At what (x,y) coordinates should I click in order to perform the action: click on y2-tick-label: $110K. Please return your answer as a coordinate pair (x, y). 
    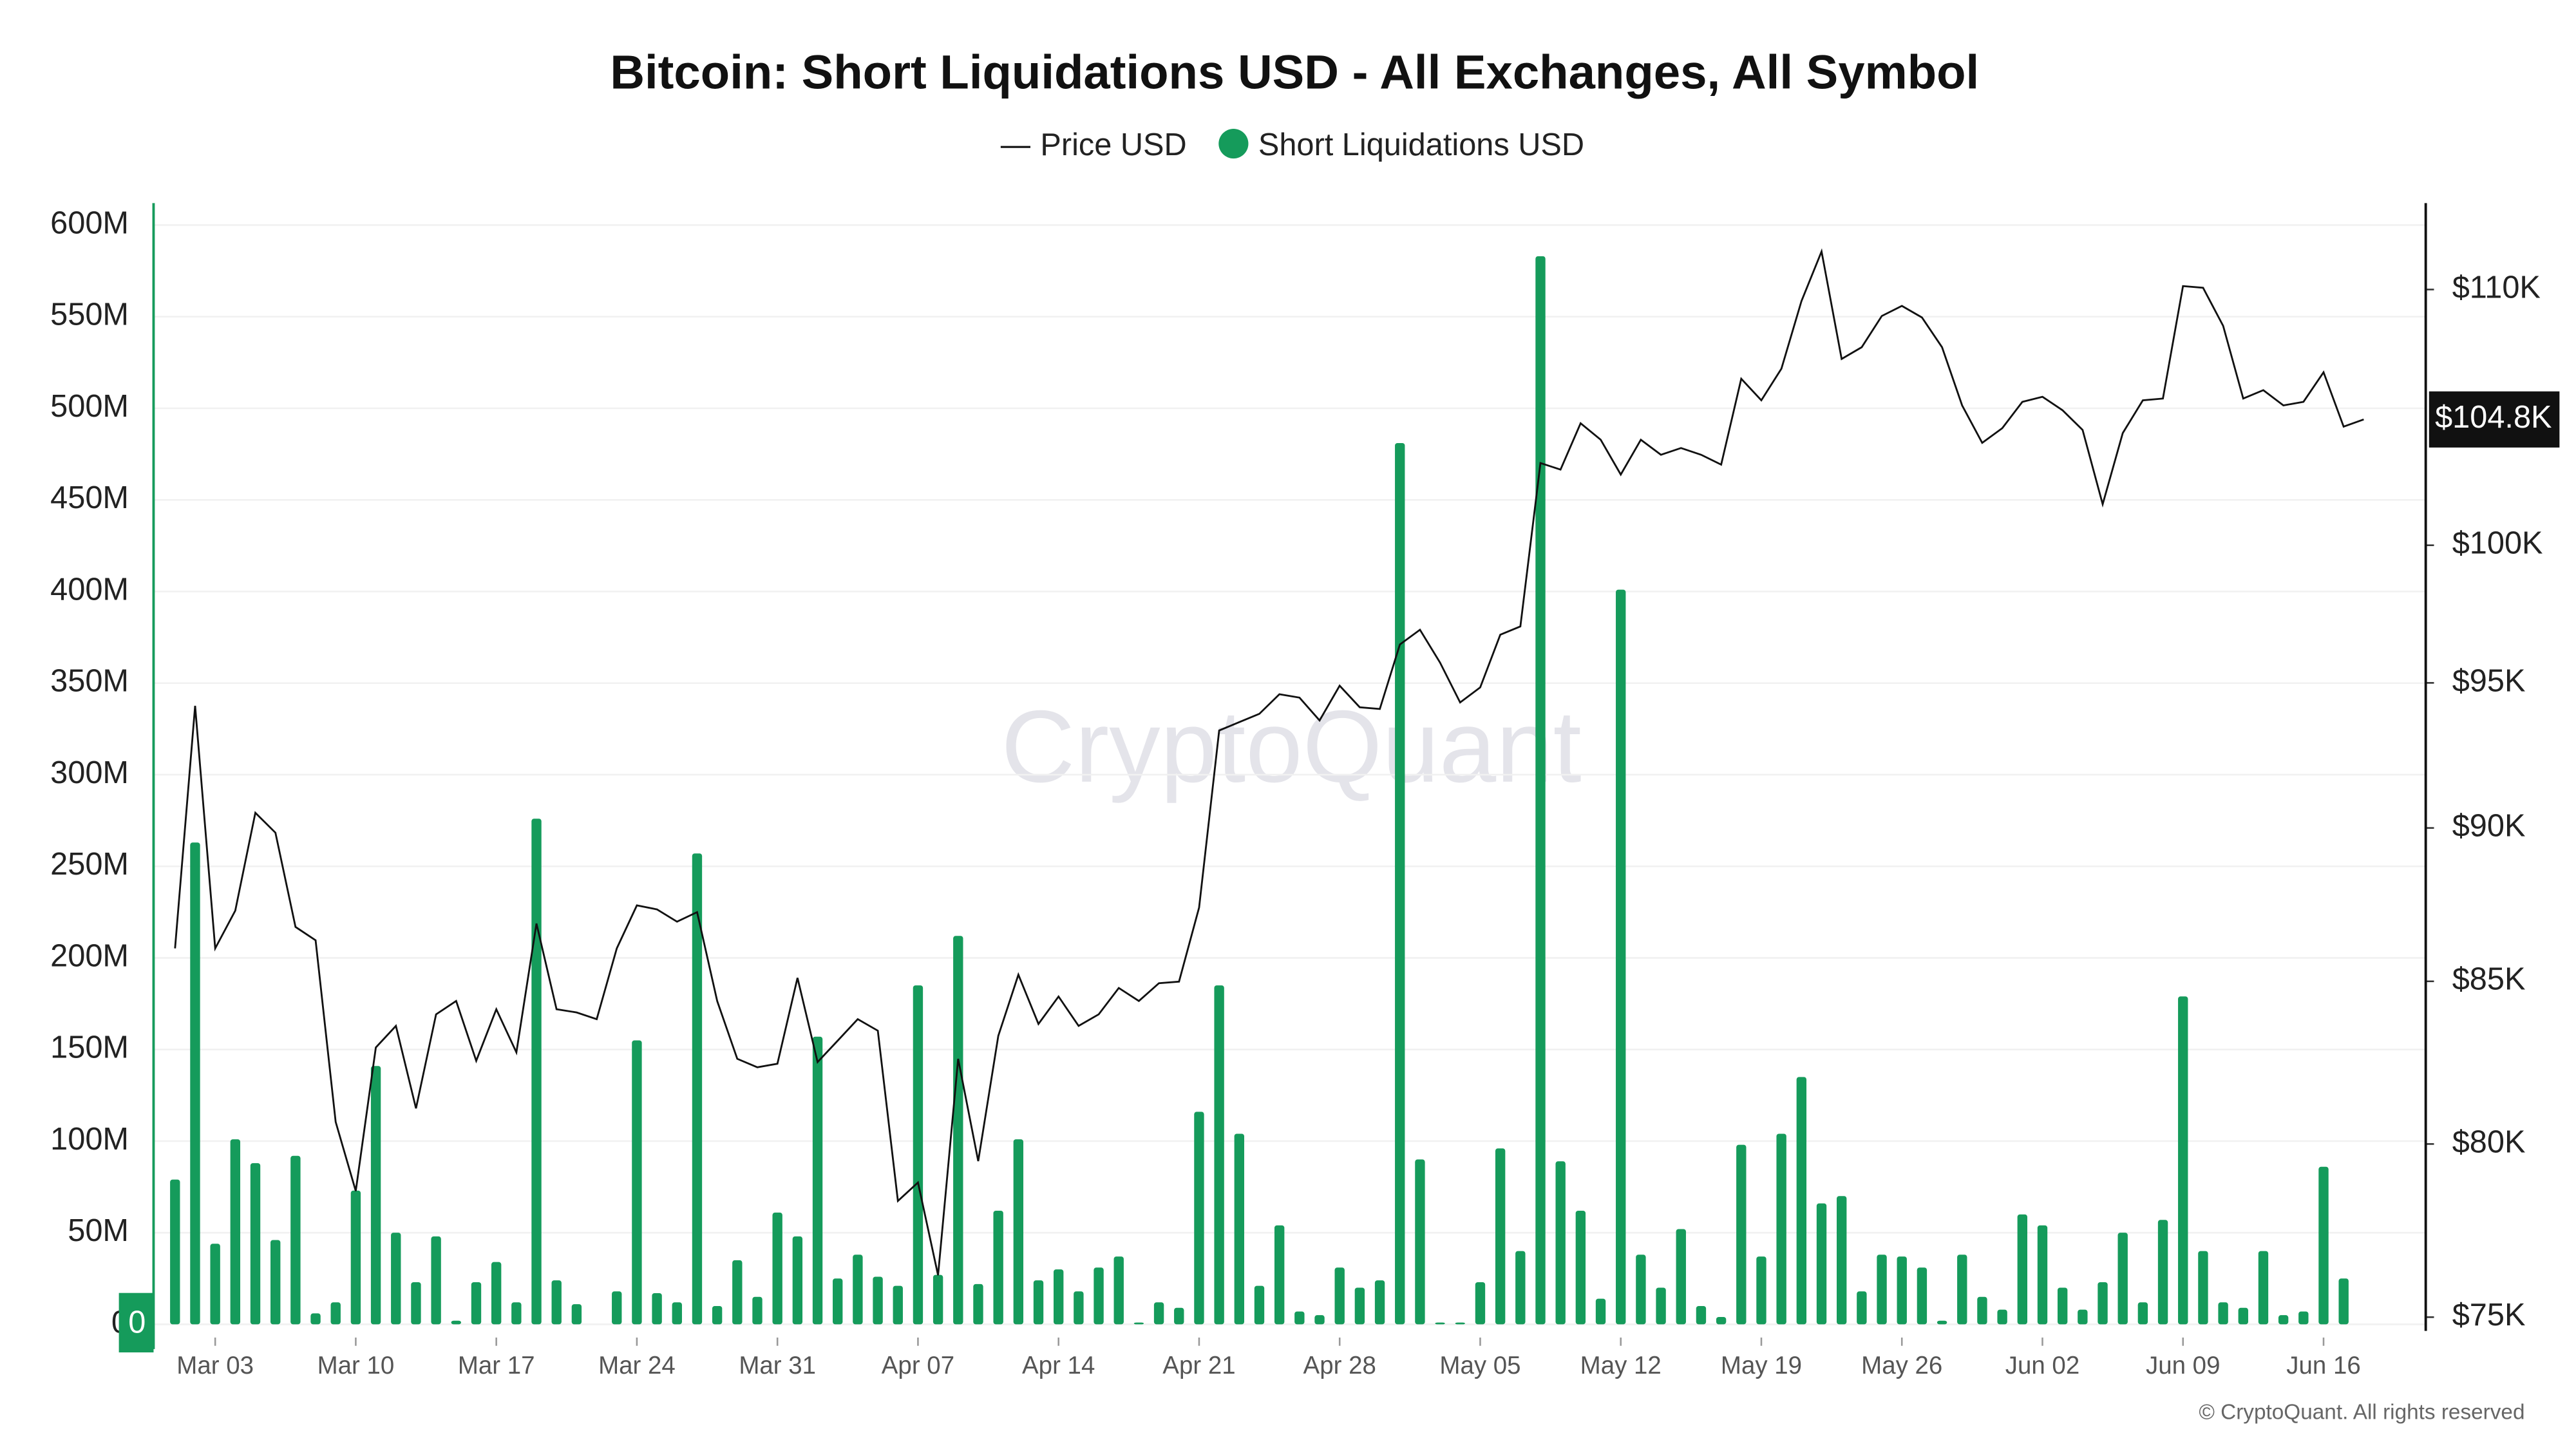
    Looking at the image, I should click on (2496, 287).